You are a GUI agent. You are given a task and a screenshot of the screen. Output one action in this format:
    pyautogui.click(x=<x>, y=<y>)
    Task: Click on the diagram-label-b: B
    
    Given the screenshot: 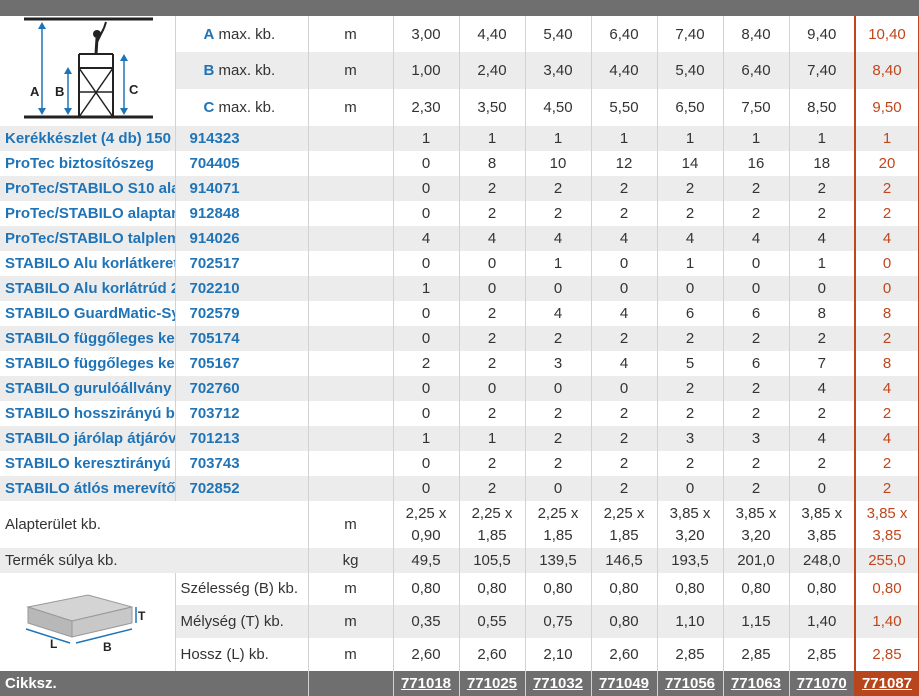 What is the action you would take?
    pyautogui.click(x=59, y=91)
    